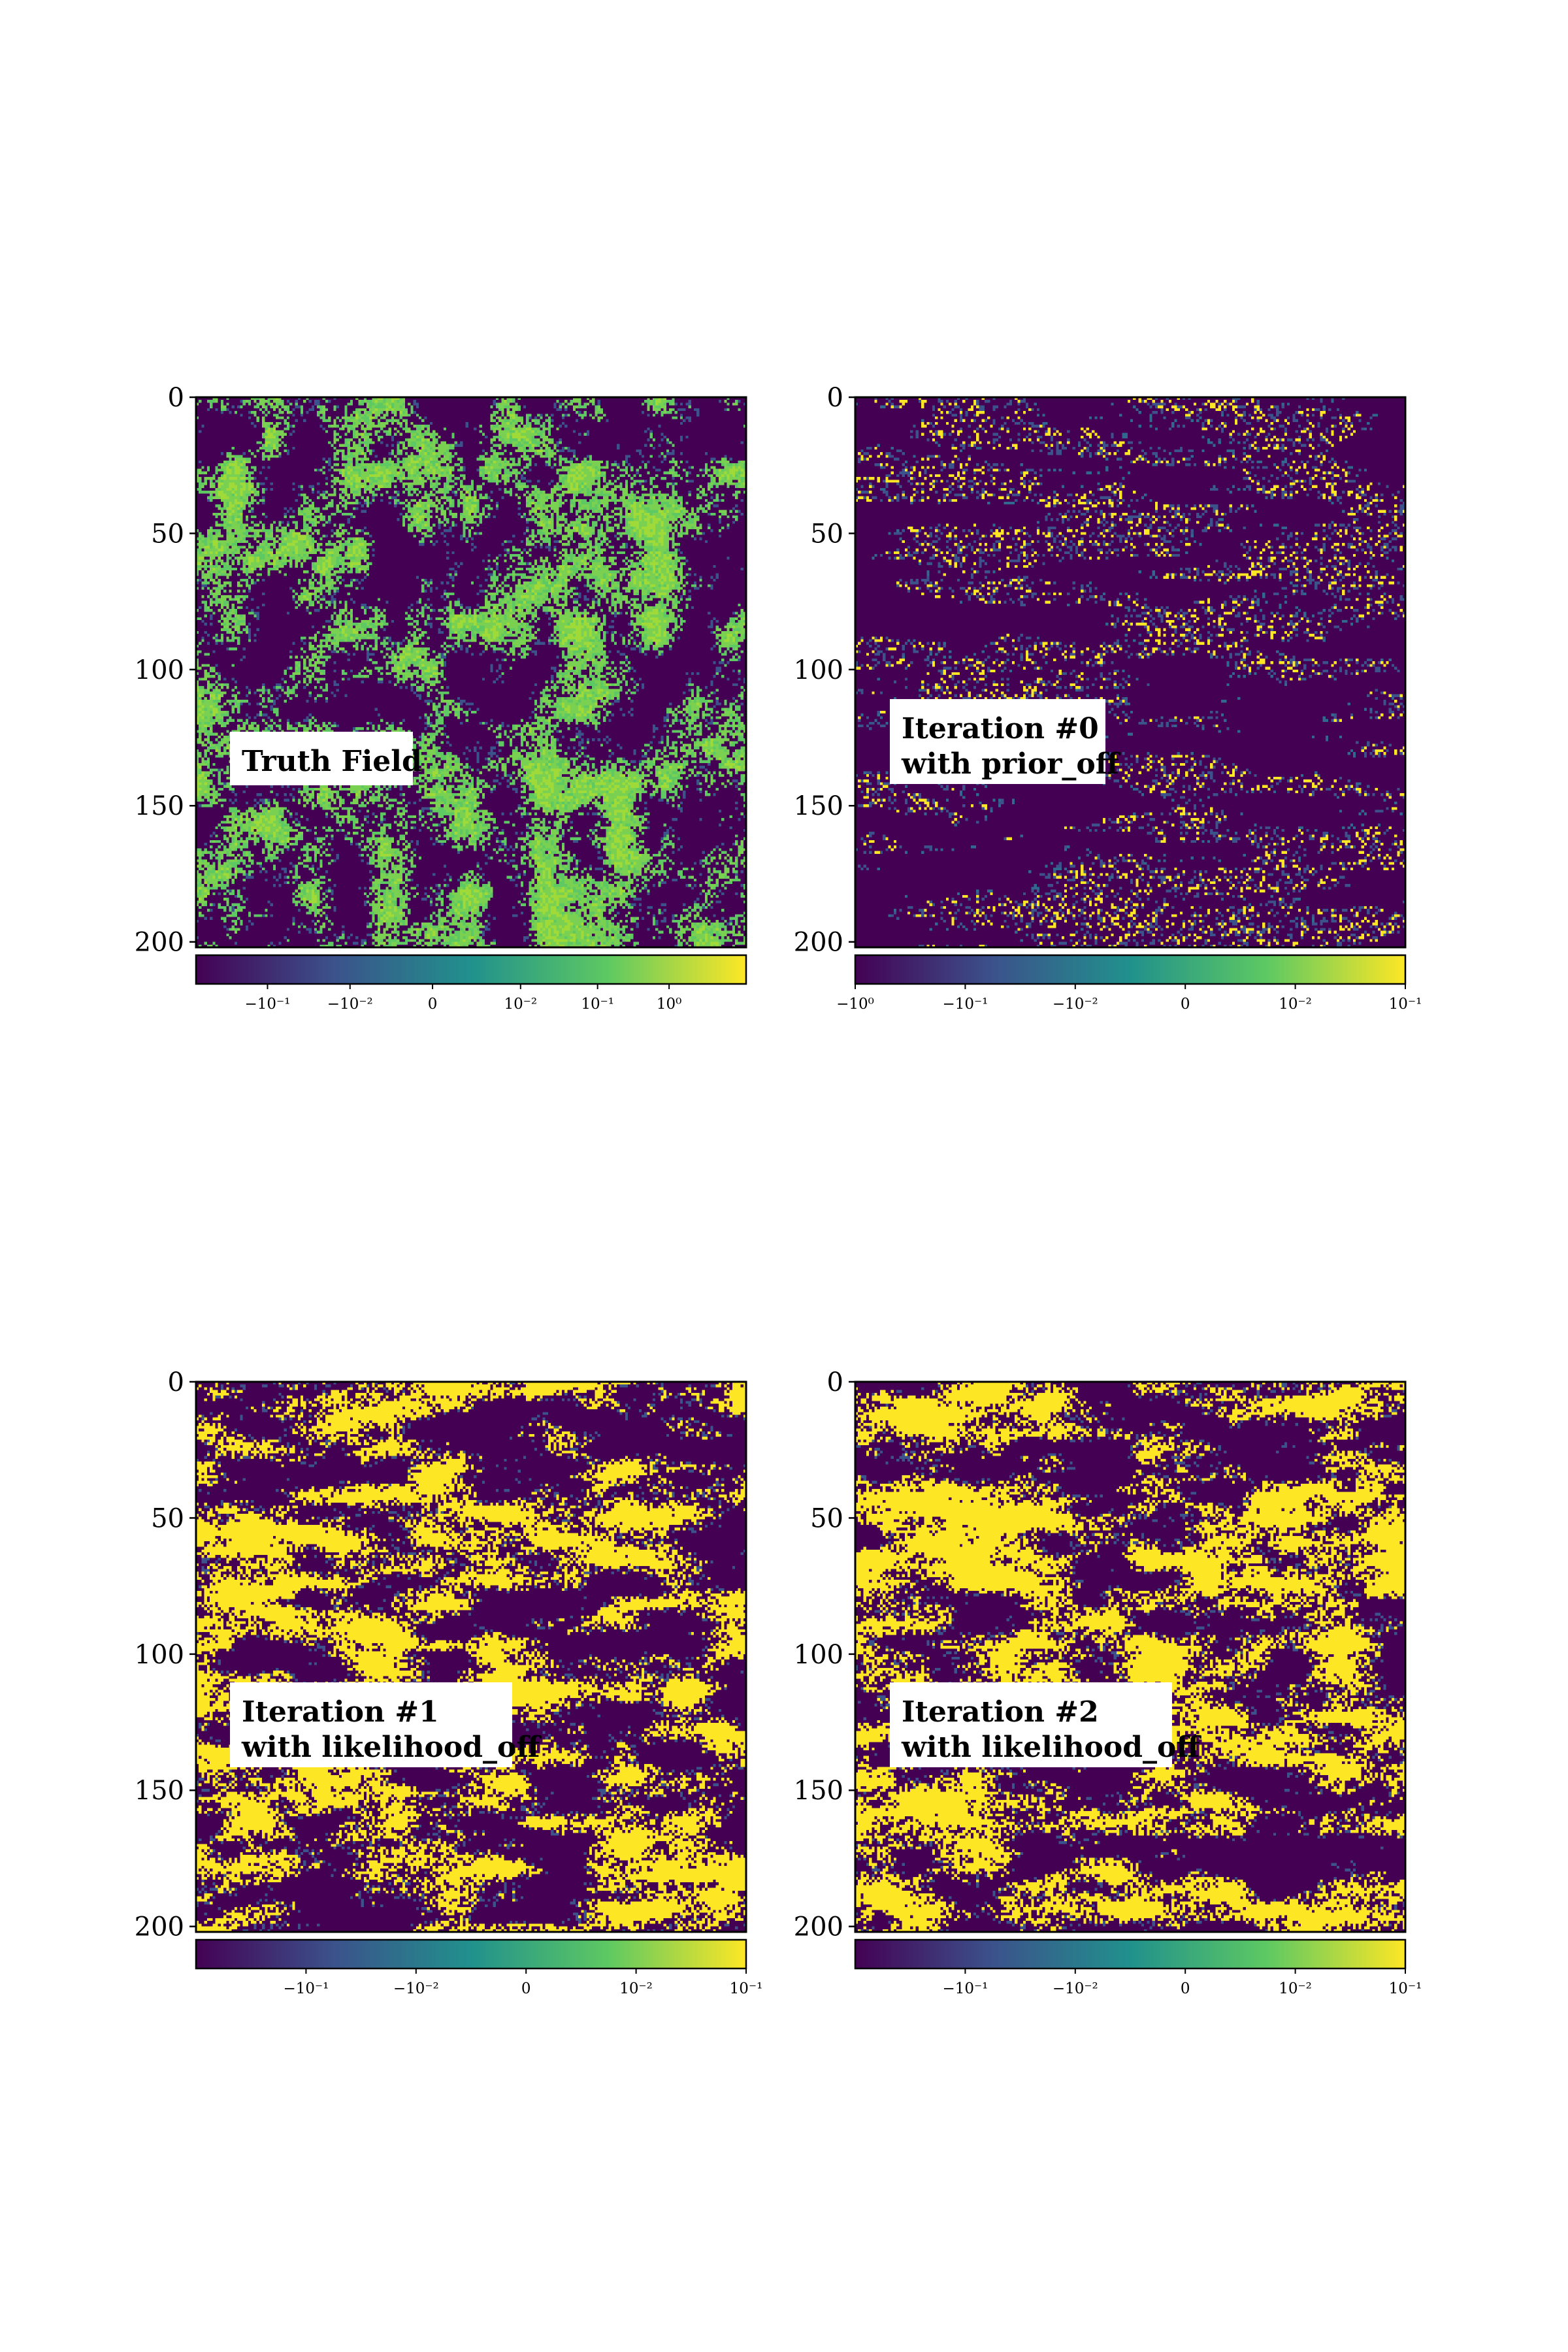 The height and width of the screenshot is (2352, 1568). What do you see at coordinates (1011, 764) in the screenshot?
I see `annotation-text: with prior_off` at bounding box center [1011, 764].